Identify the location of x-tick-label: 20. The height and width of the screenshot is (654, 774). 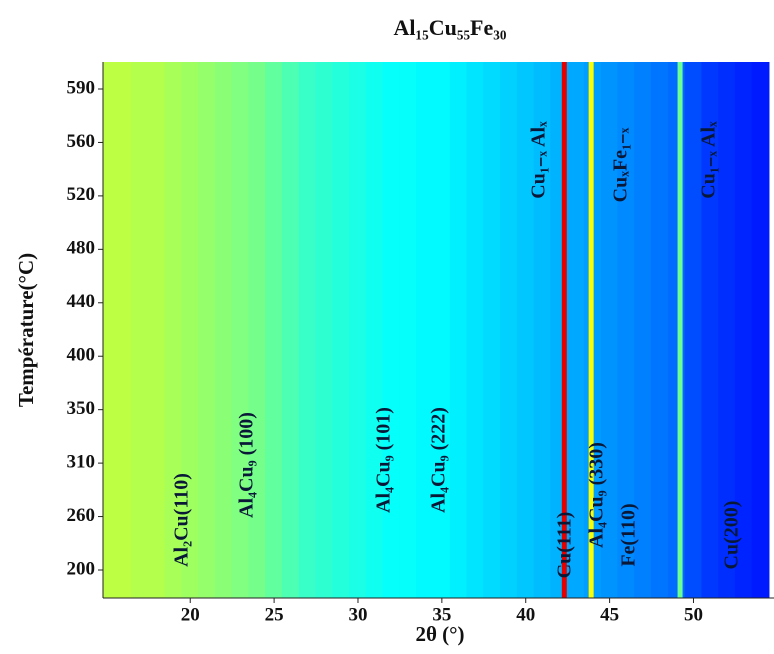
(190, 614).